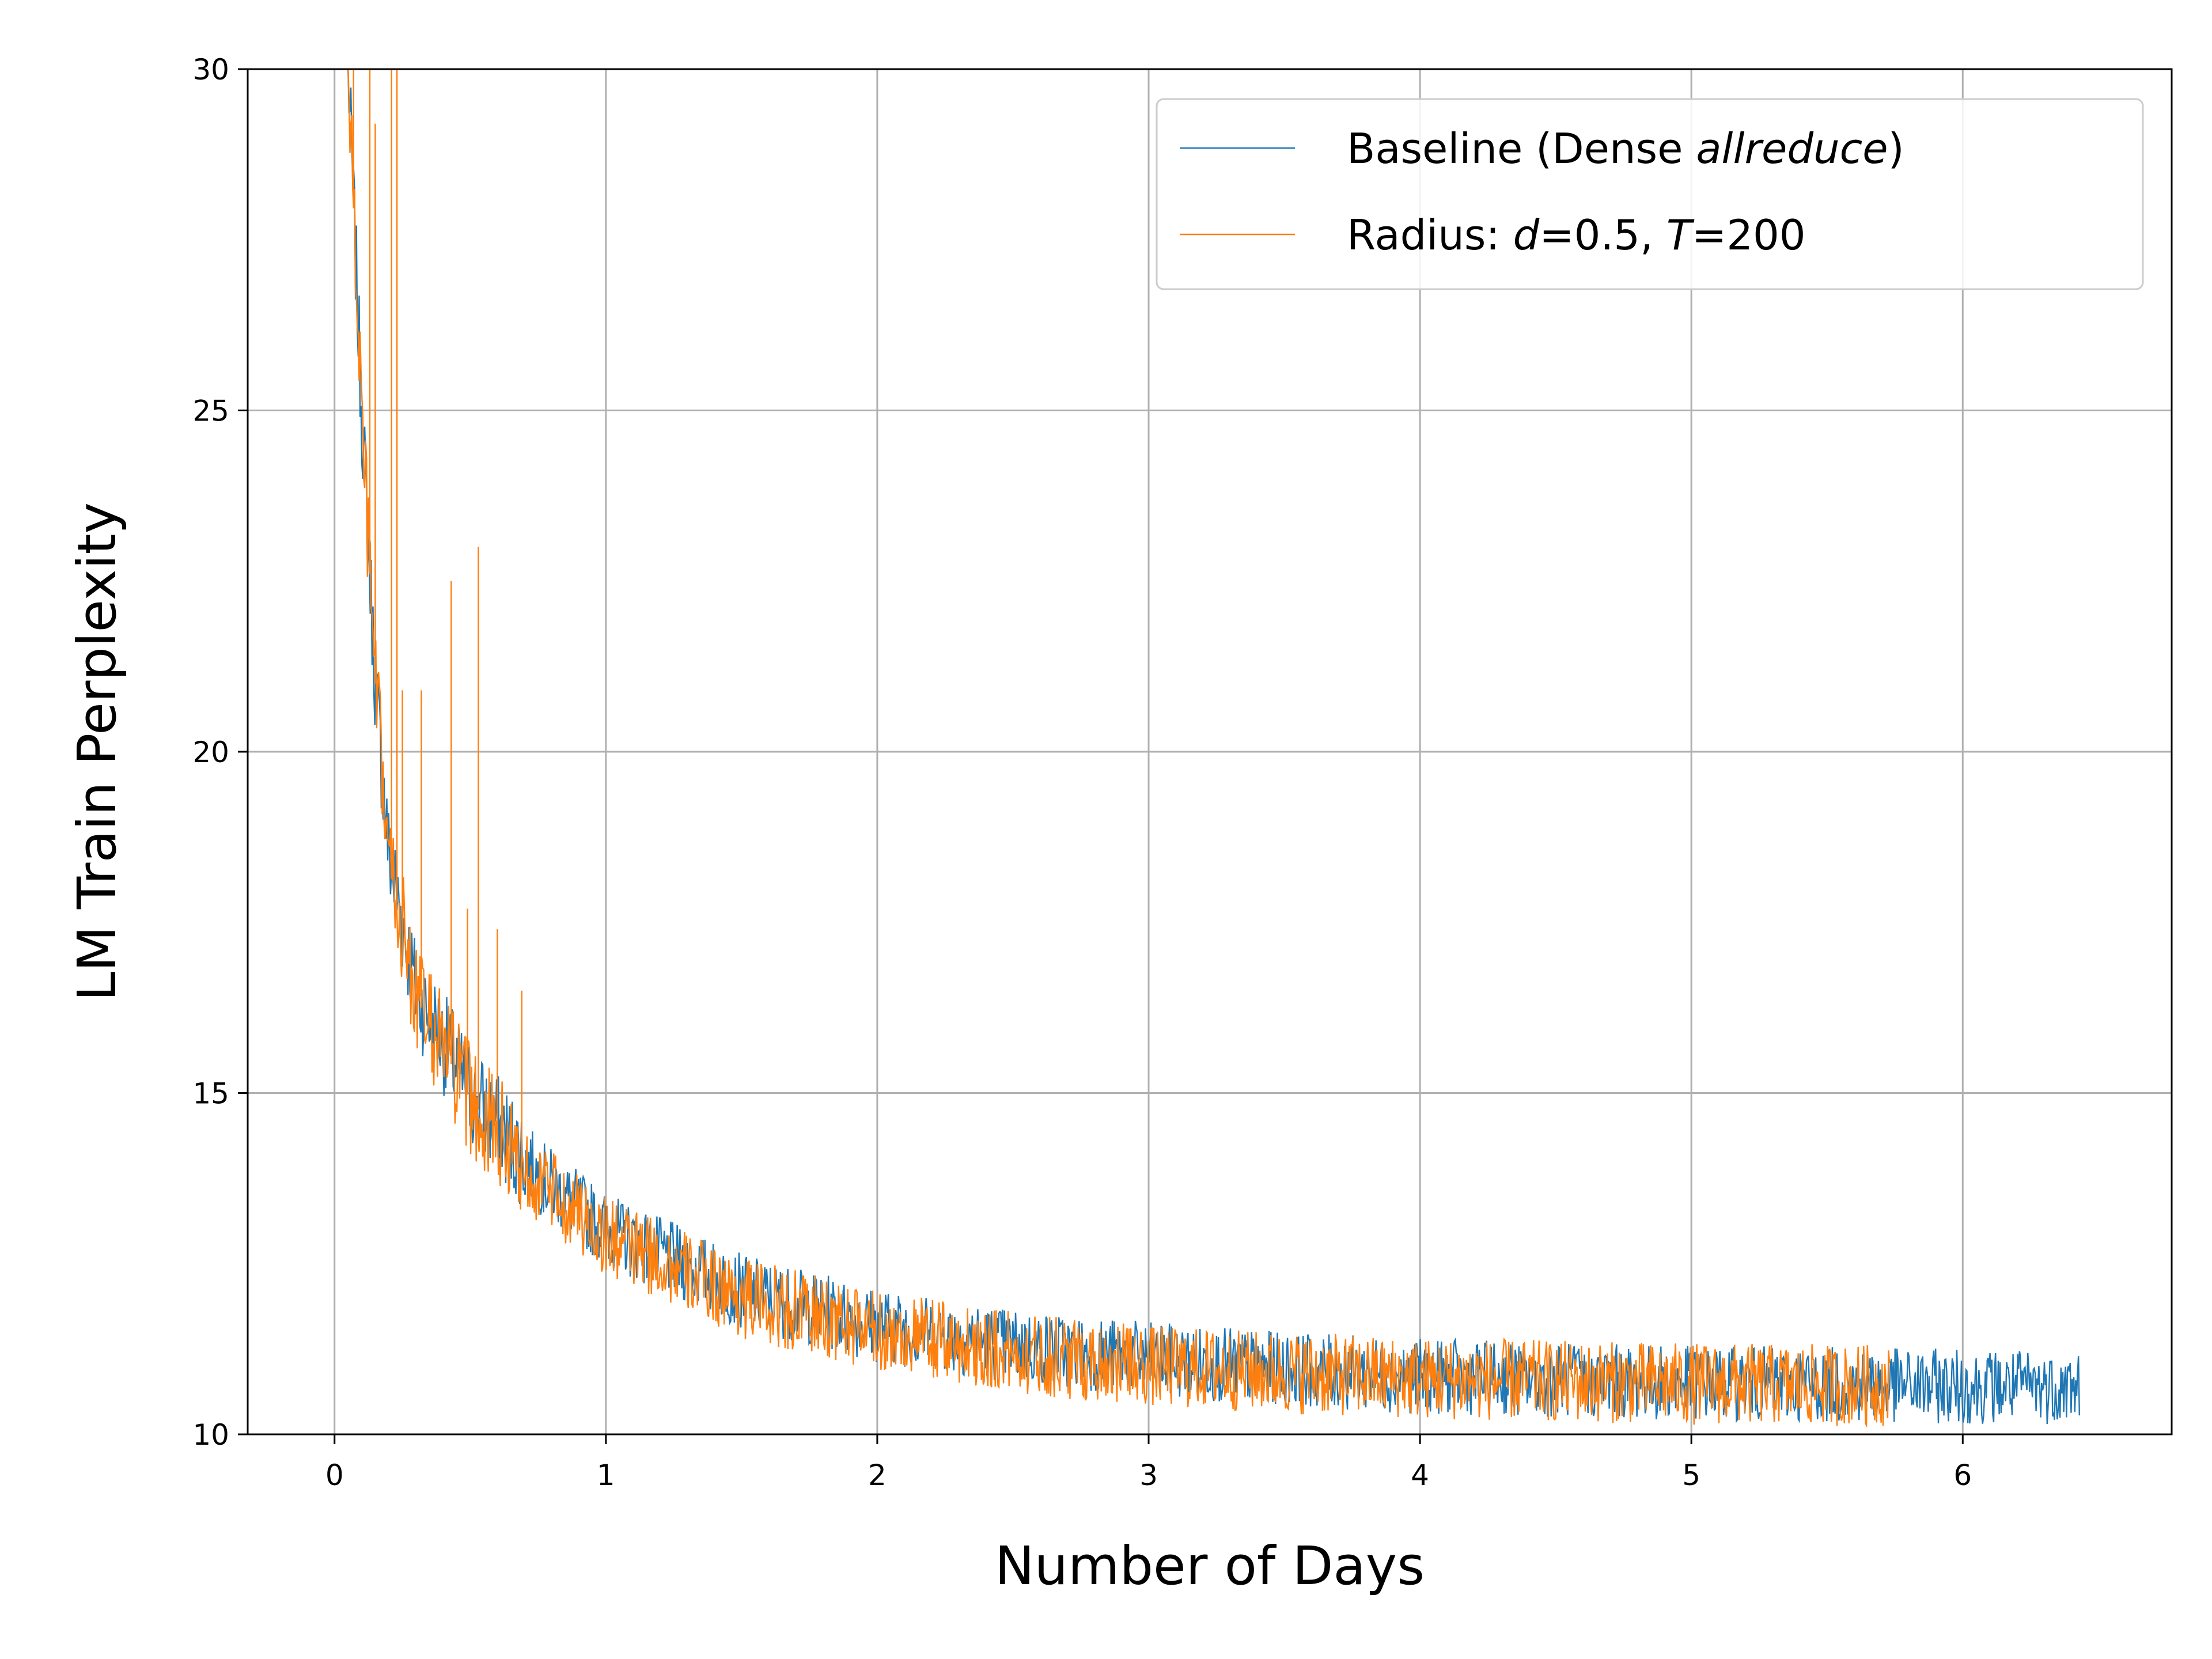 This screenshot has width=2212, height=1659. Describe the element at coordinates (1792, 148) in the screenshot. I see `legend-label-part: allreduce` at that location.